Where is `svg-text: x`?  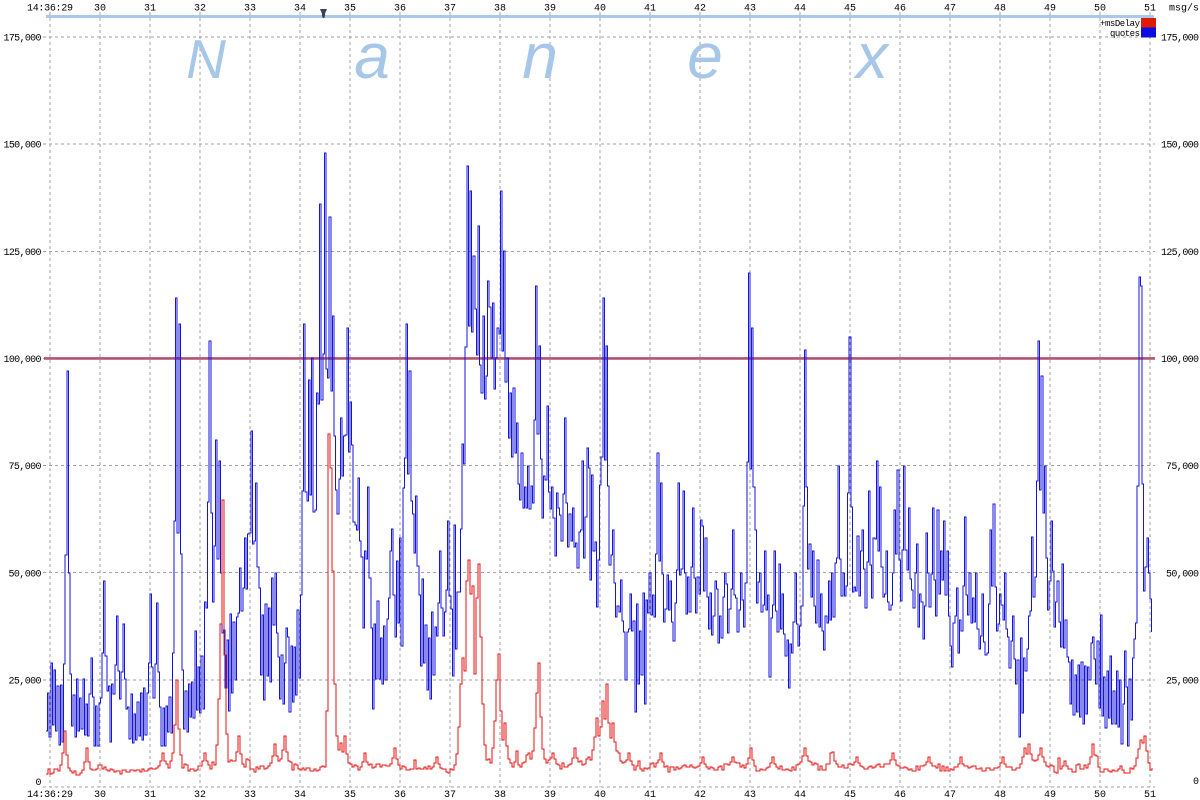
svg-text: x is located at coordinates (871, 56).